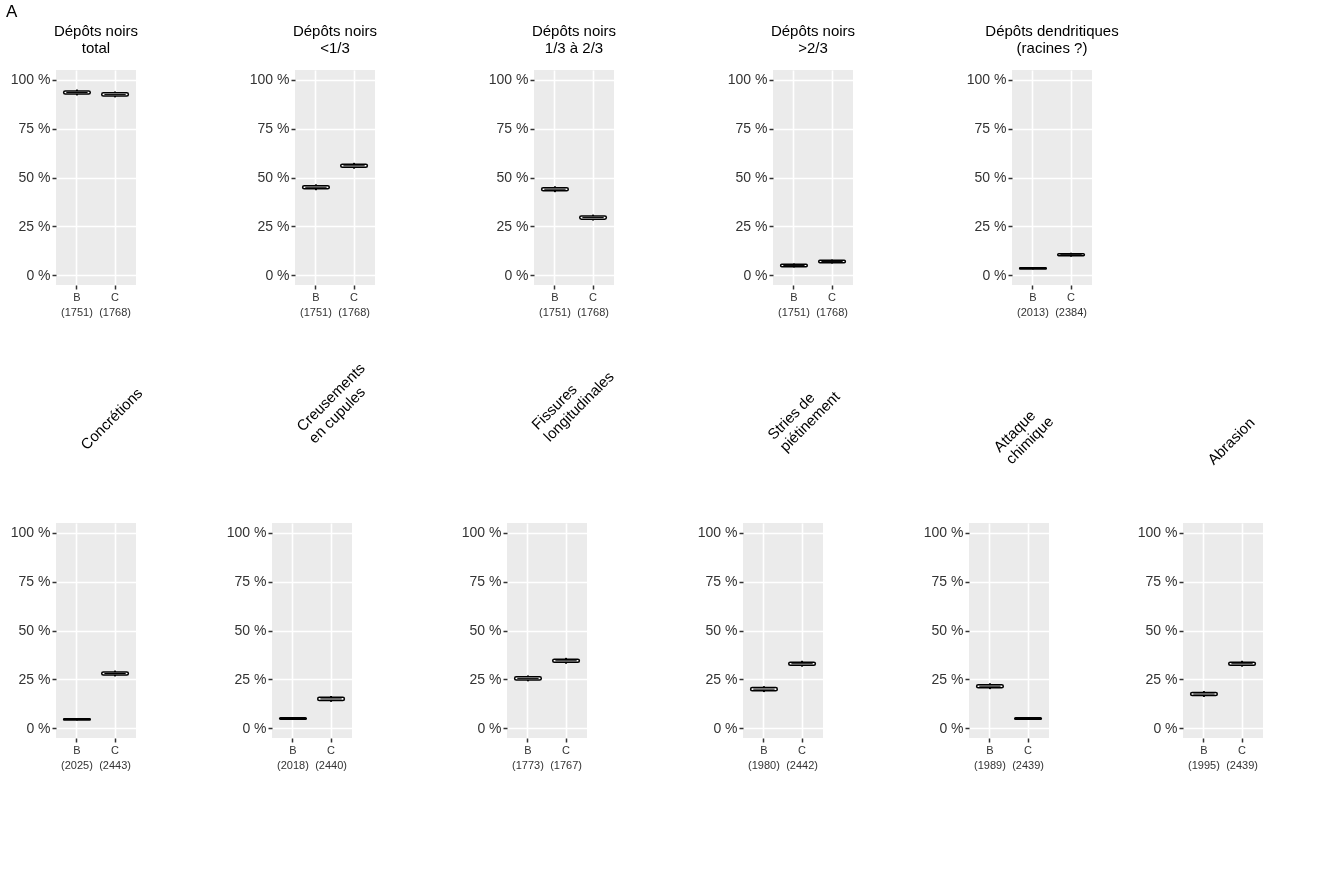 The height and width of the screenshot is (879, 1332). What do you see at coordinates (574, 39) in the screenshot?
I see `chart-title: Dépôts noirs 1/3 à 2/3` at bounding box center [574, 39].